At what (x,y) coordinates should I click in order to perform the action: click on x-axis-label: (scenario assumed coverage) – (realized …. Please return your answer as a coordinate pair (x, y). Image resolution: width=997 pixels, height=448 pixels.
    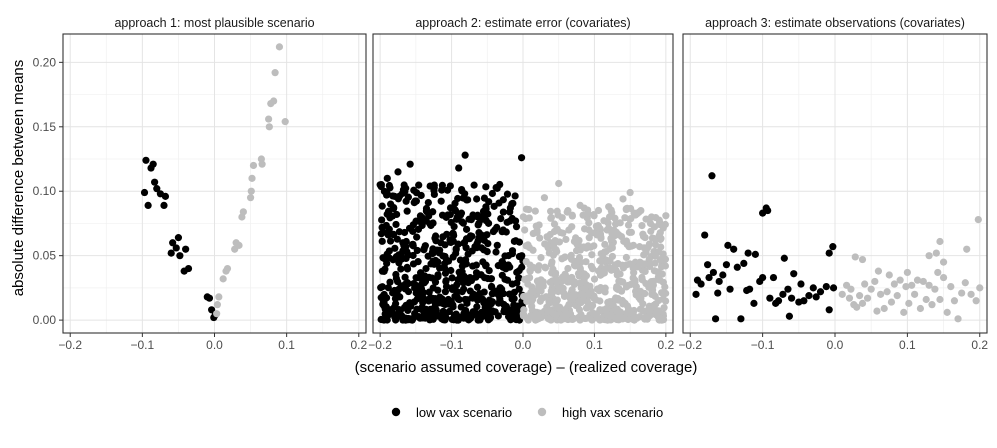
    Looking at the image, I should click on (526, 367).